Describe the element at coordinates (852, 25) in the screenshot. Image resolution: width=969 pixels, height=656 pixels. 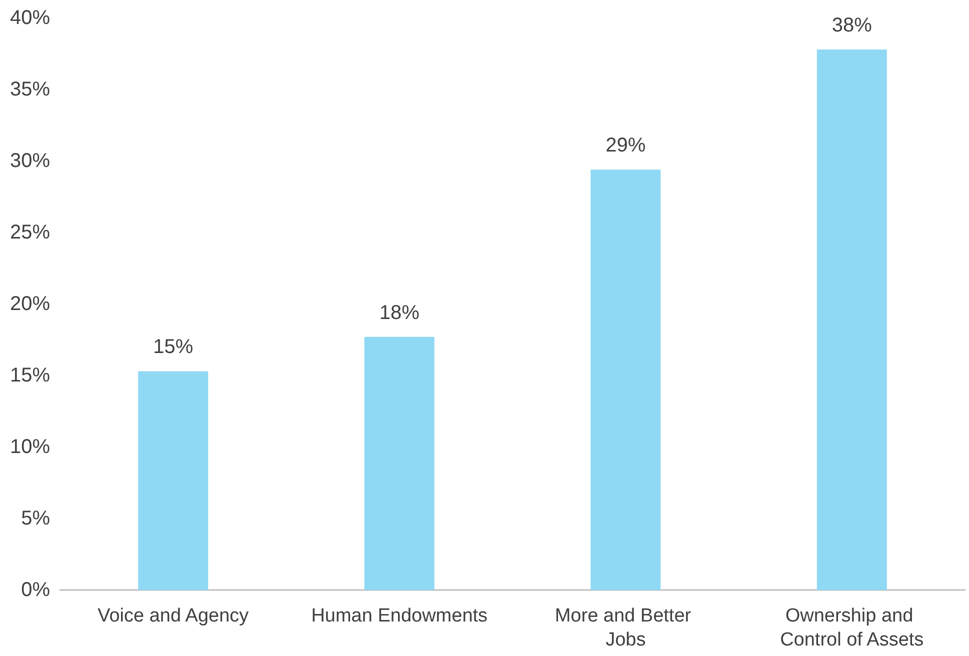
I see `data-label: 38%` at that location.